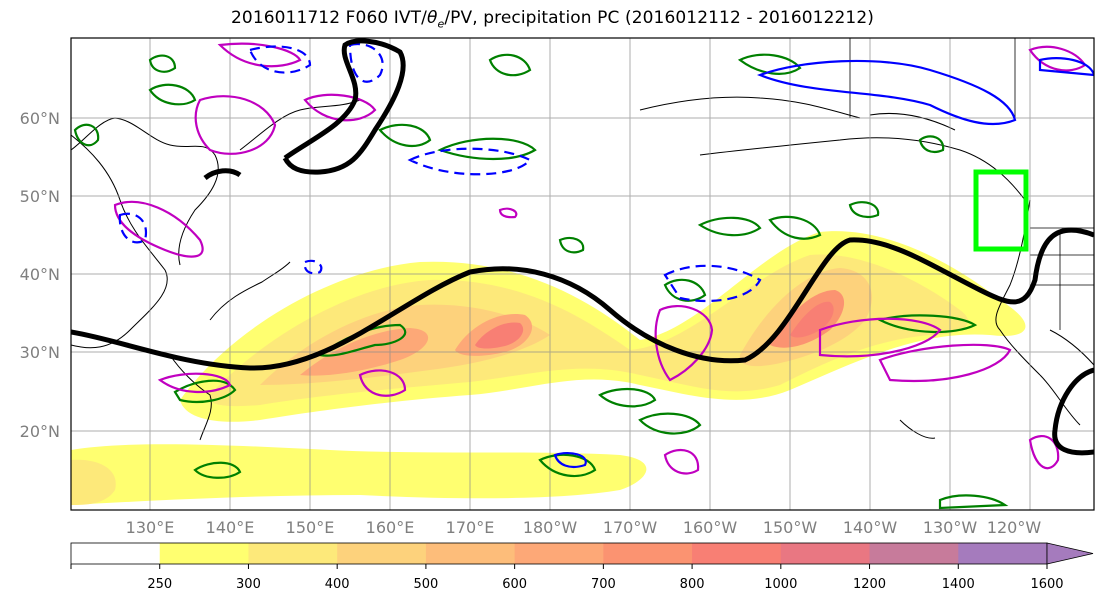 Image resolution: width=1105 pixels, height=603 pixels. Describe the element at coordinates (40, 431) in the screenshot. I see `lat-label: 20°N` at that location.